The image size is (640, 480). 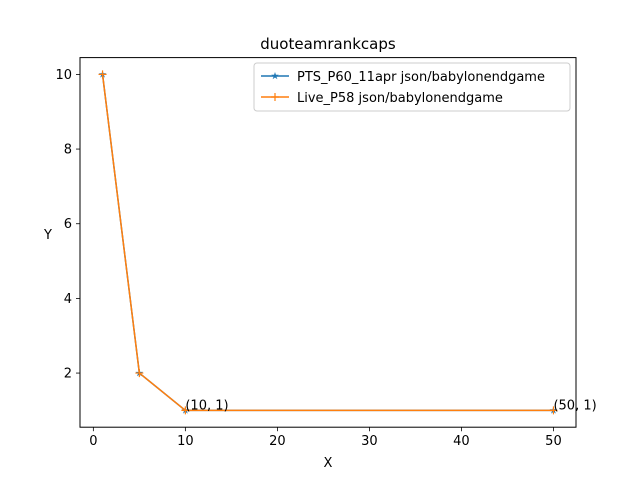 What do you see at coordinates (461, 441) in the screenshot?
I see `x-tick-label: 40` at bounding box center [461, 441].